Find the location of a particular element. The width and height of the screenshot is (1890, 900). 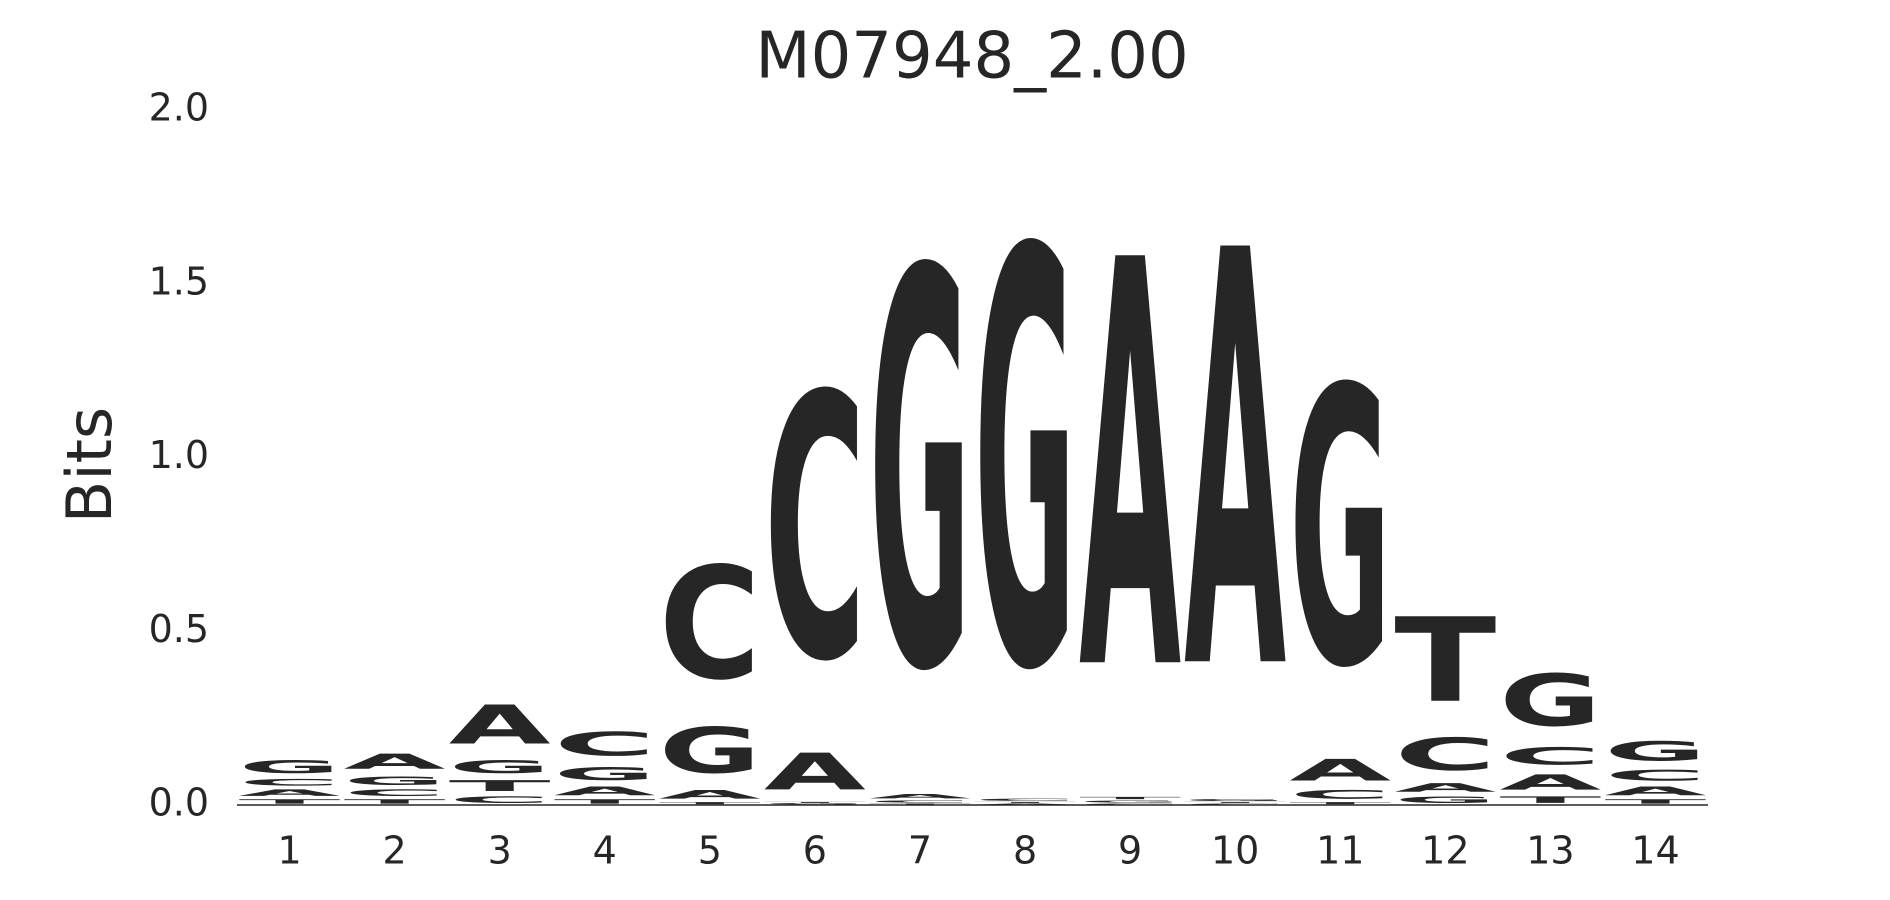

x-tick-label: 1 is located at coordinates (289, 851).